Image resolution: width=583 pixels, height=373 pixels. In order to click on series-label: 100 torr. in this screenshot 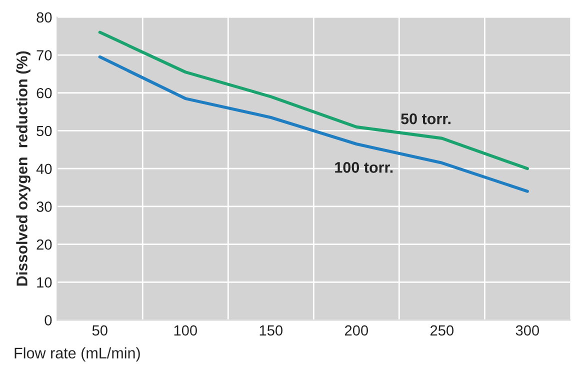, I will do `click(364, 167)`.